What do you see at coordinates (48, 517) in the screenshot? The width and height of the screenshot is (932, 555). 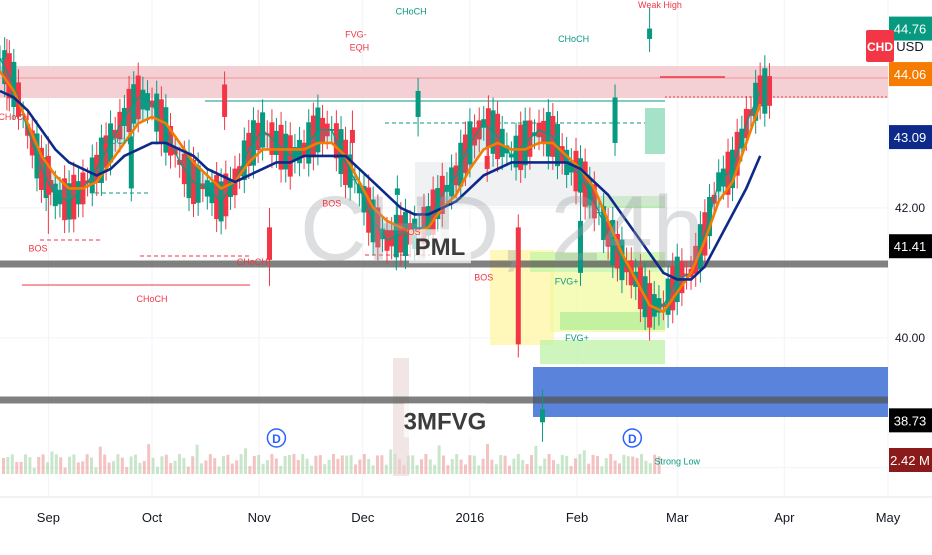 I see `x-tick-label: Sep` at bounding box center [48, 517].